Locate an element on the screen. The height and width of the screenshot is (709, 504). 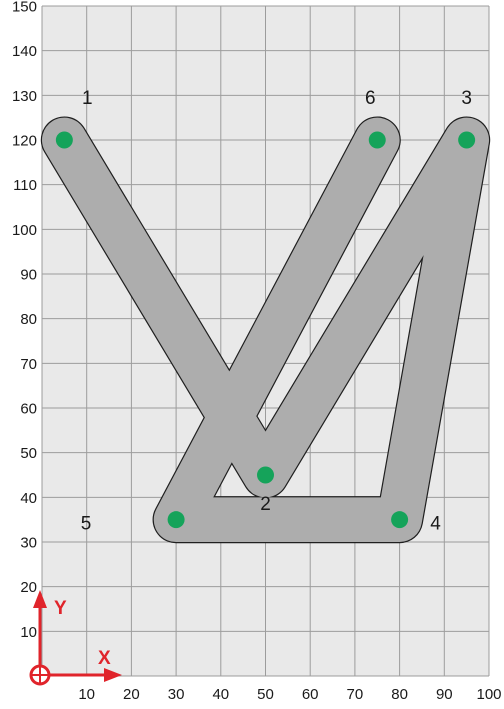
x-tick-label: 20 is located at coordinates (131, 694).